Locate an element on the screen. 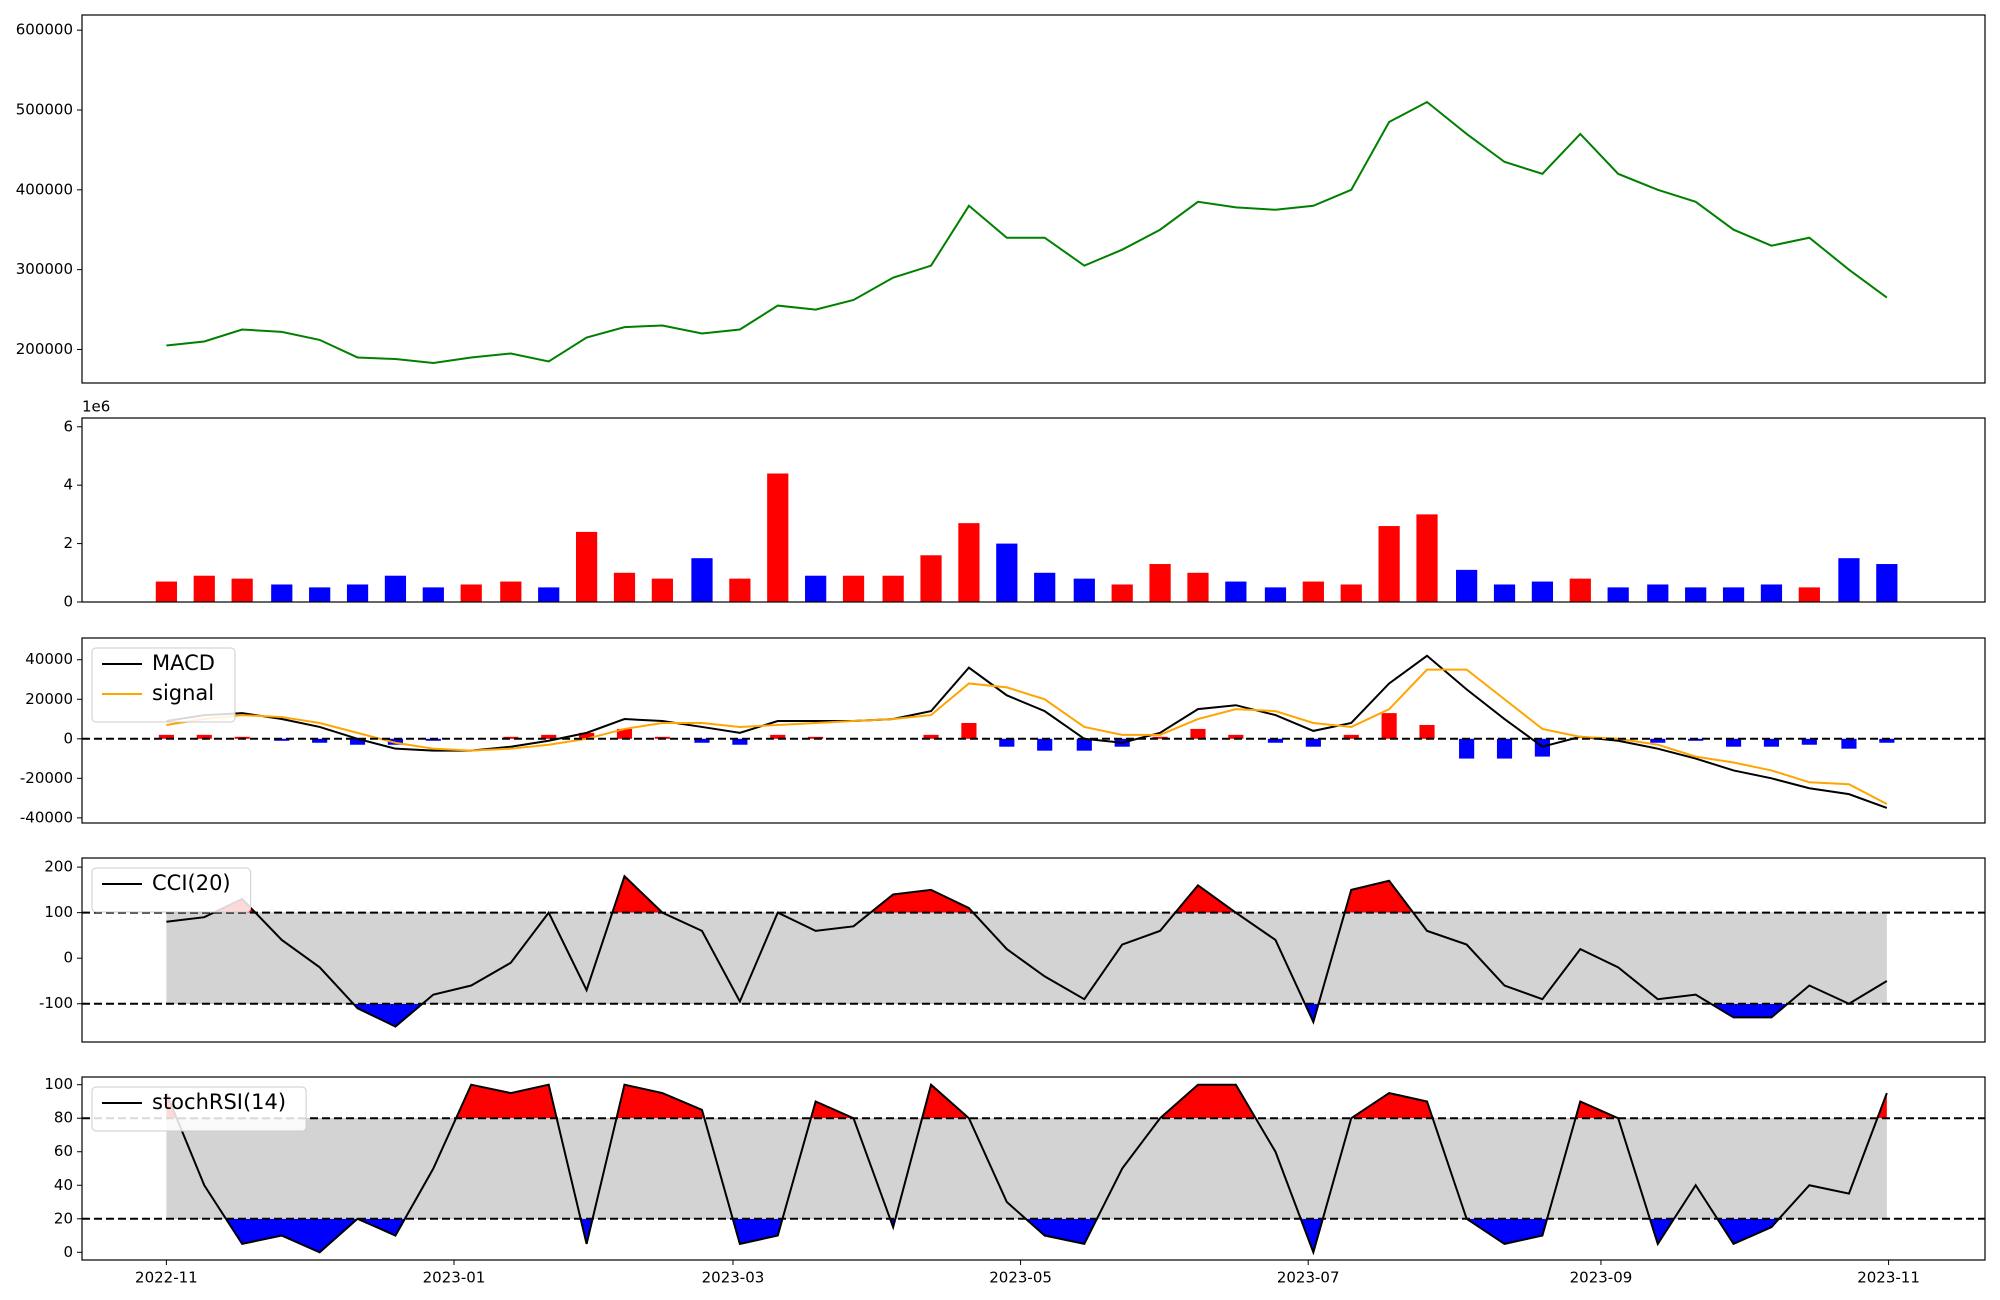 The height and width of the screenshot is (1300, 2000). x-tick-label: 2023-09 is located at coordinates (1601, 1278).